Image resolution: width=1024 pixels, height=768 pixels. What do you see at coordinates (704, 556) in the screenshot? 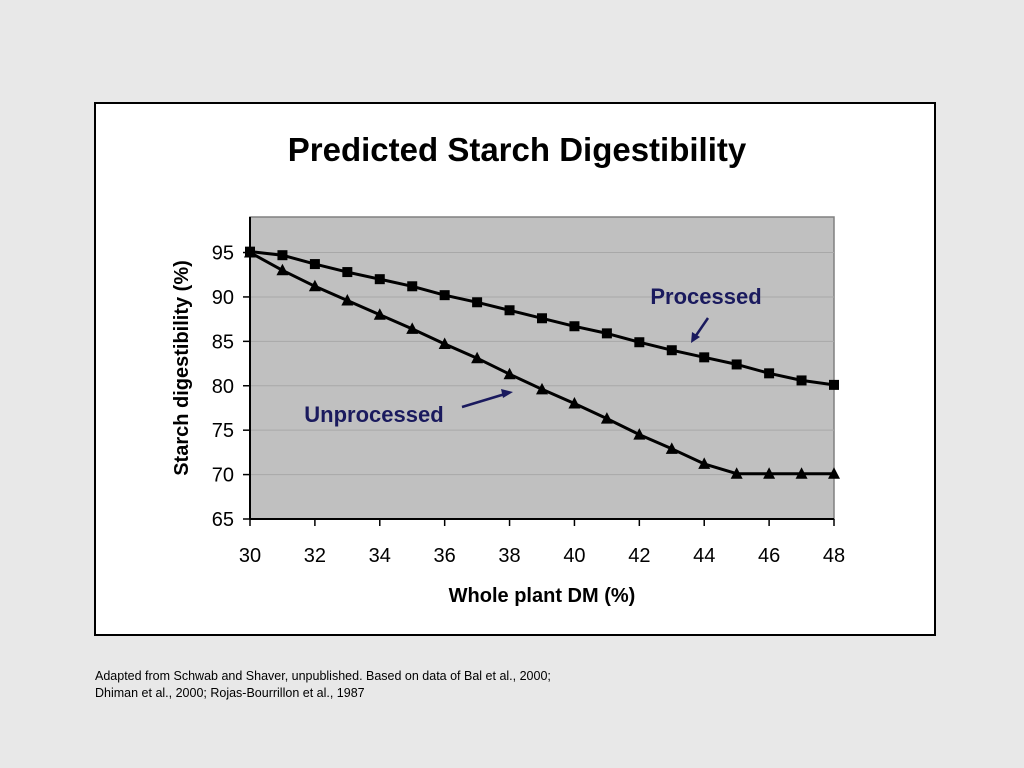
I see `x-tick-label: 44` at bounding box center [704, 556].